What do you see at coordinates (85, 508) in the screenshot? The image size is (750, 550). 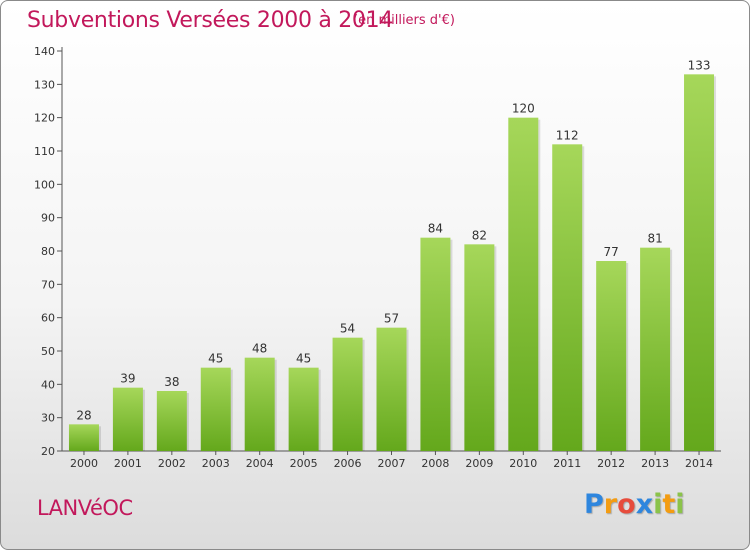 I see `commune-name: LANVéOC` at bounding box center [85, 508].